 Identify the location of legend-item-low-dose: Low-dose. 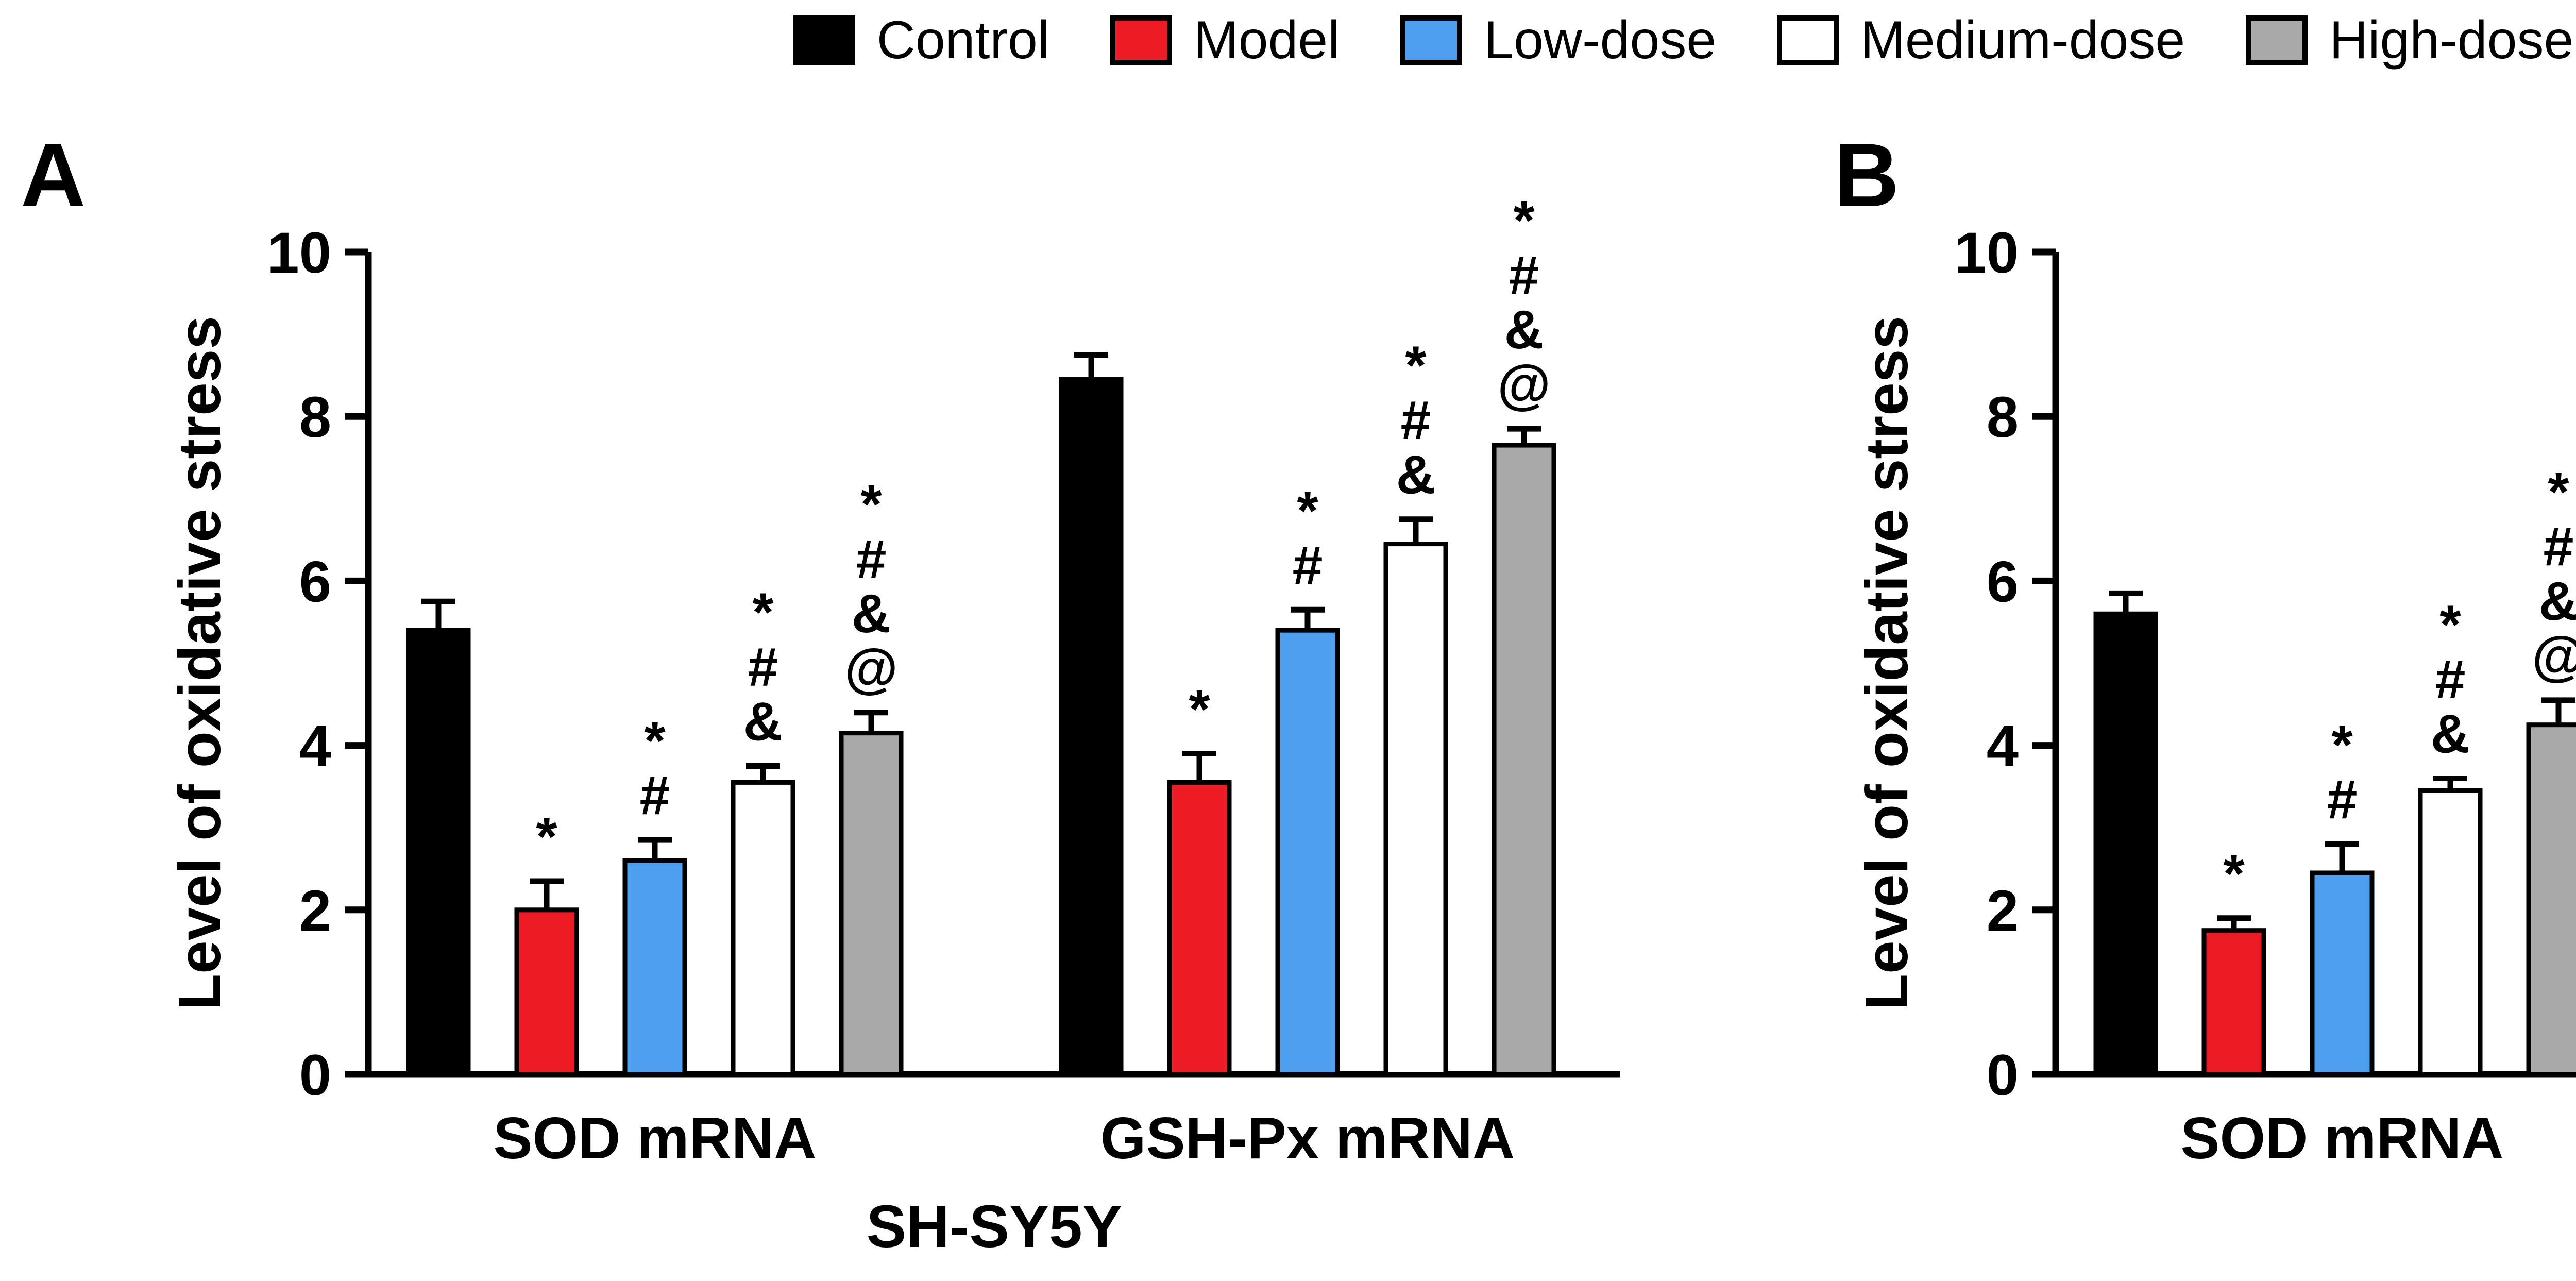
(1558, 40).